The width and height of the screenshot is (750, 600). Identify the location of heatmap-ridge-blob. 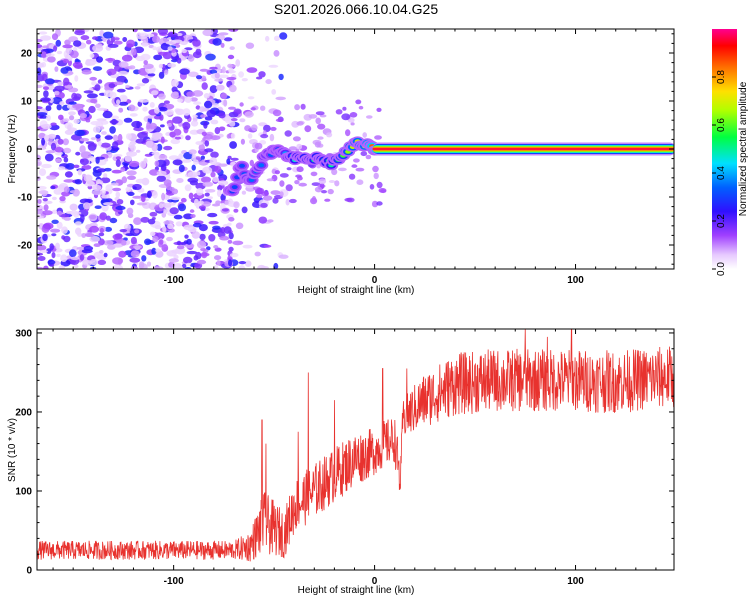
(261, 165).